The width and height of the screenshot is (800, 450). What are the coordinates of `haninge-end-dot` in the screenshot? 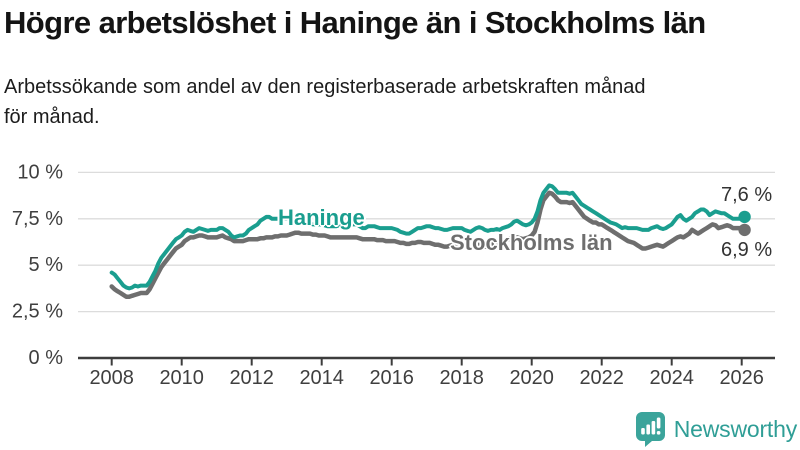 It's located at (744, 217).